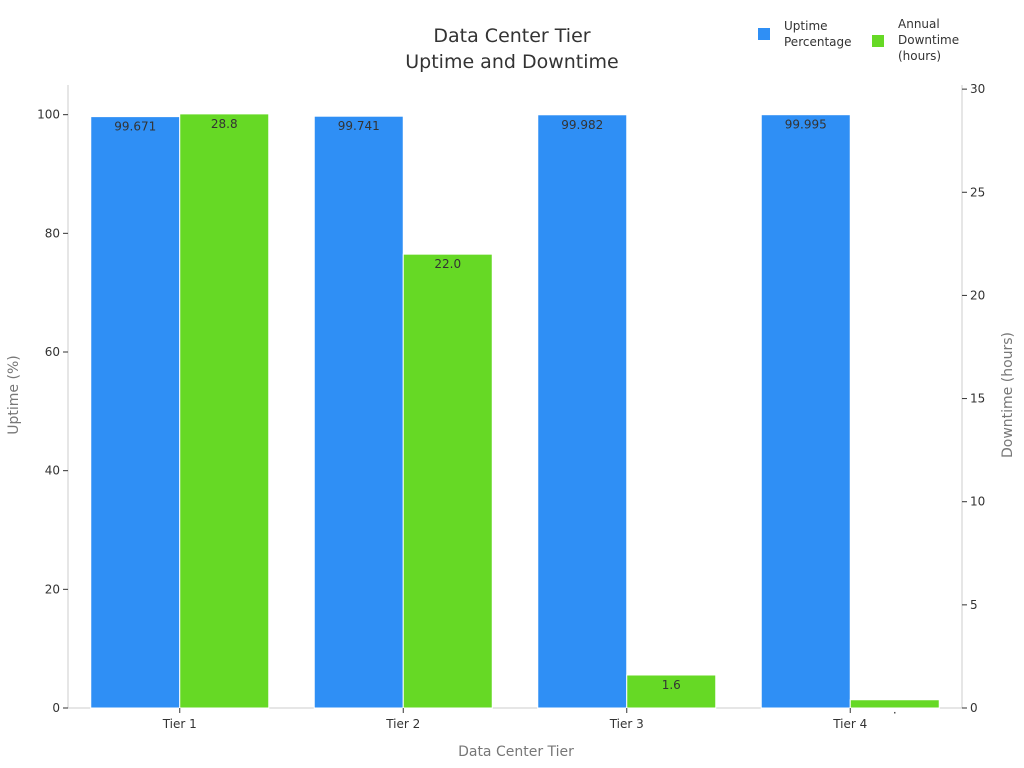  Describe the element at coordinates (974, 605) in the screenshot. I see `y-right-tick-label: 5` at that location.